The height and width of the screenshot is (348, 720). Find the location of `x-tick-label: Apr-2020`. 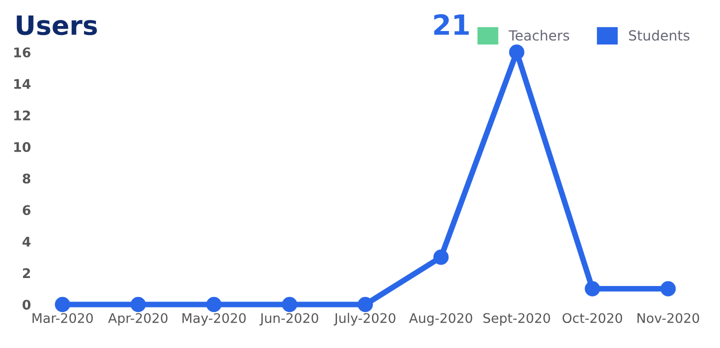

x-tick-label: Apr-2020 is located at coordinates (138, 319).